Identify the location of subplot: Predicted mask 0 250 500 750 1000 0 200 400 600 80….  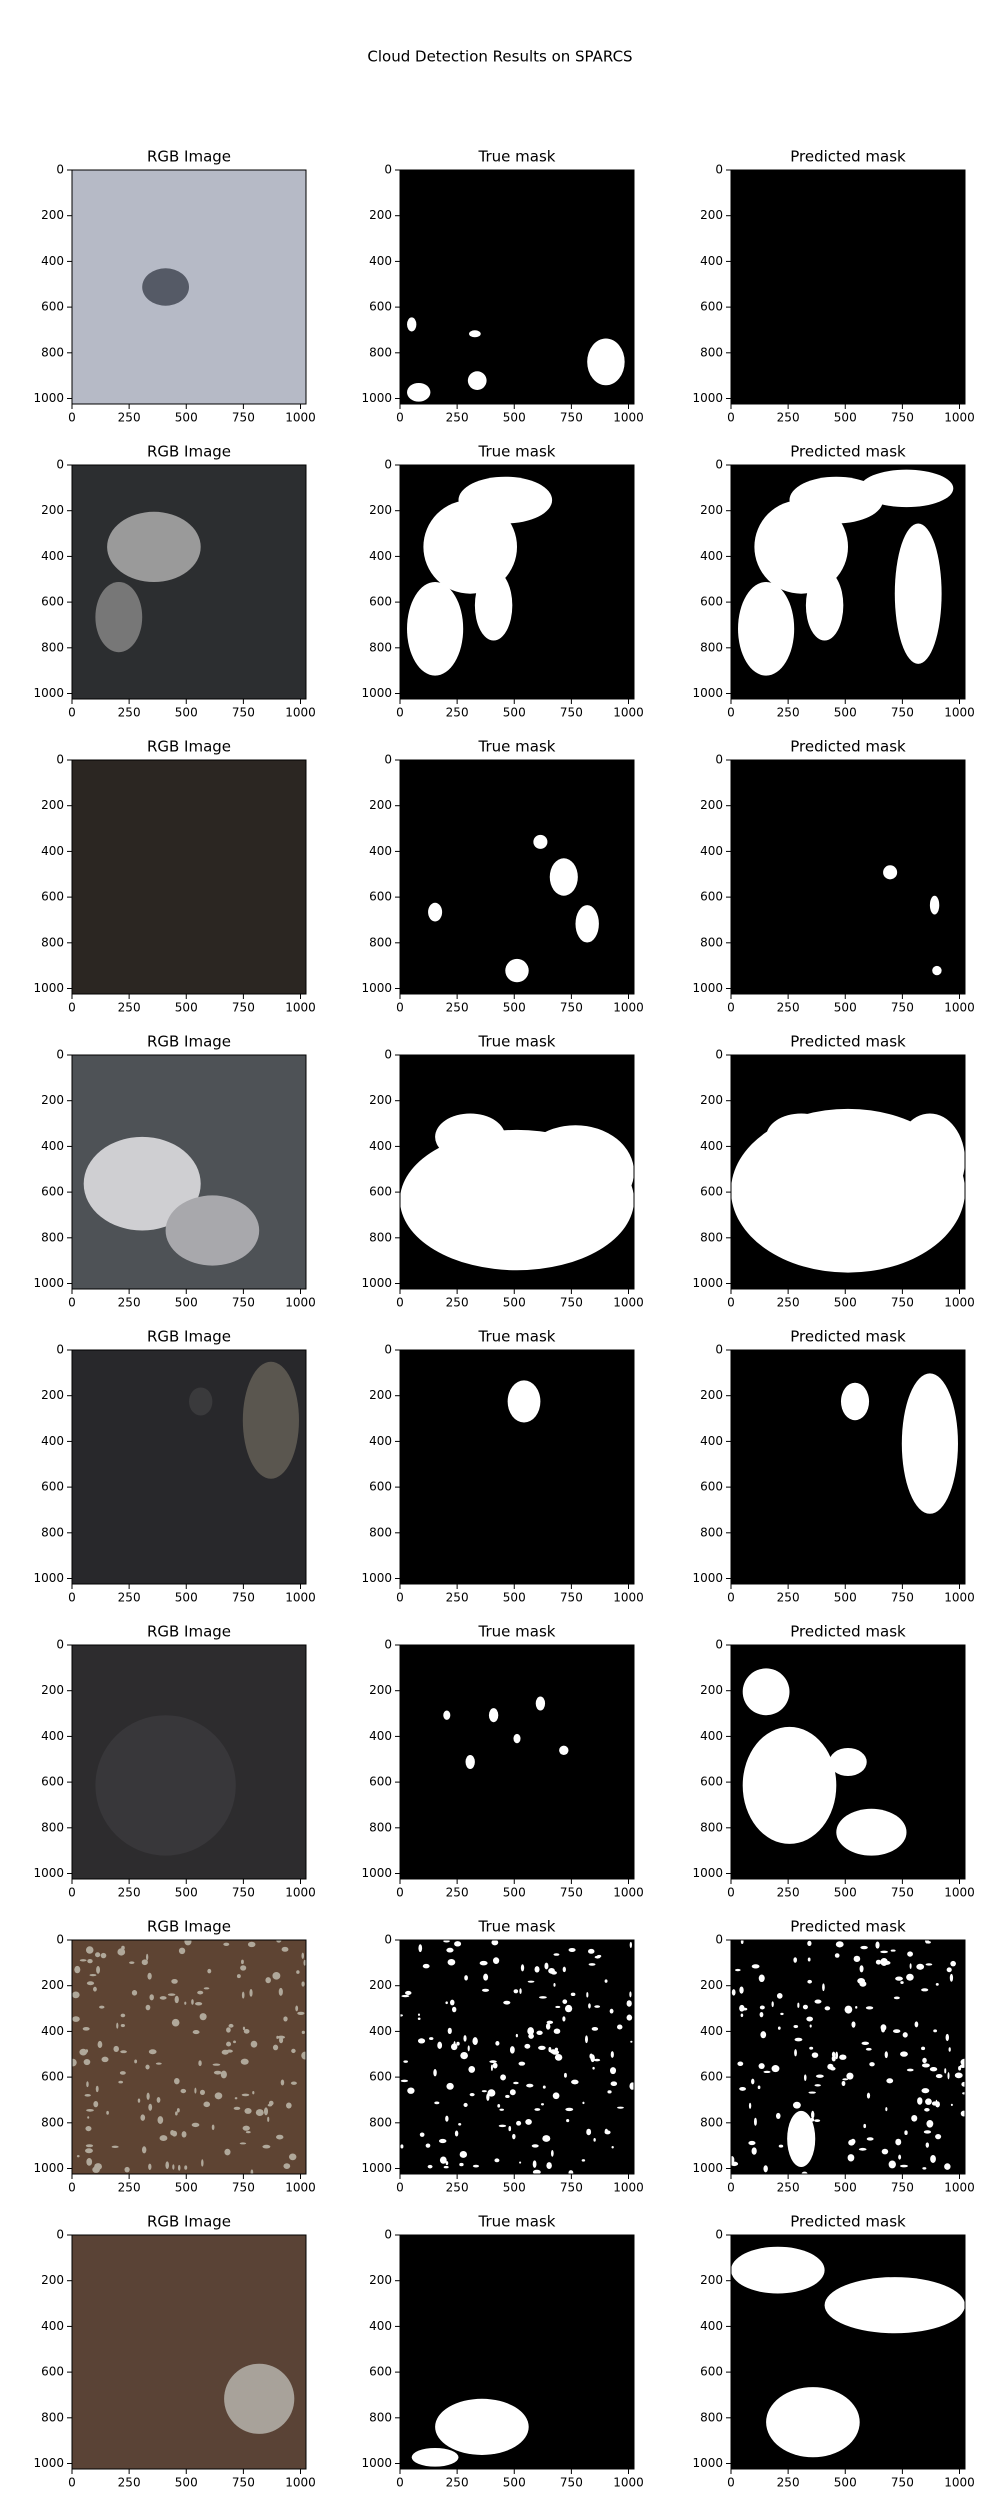
(833, 581).